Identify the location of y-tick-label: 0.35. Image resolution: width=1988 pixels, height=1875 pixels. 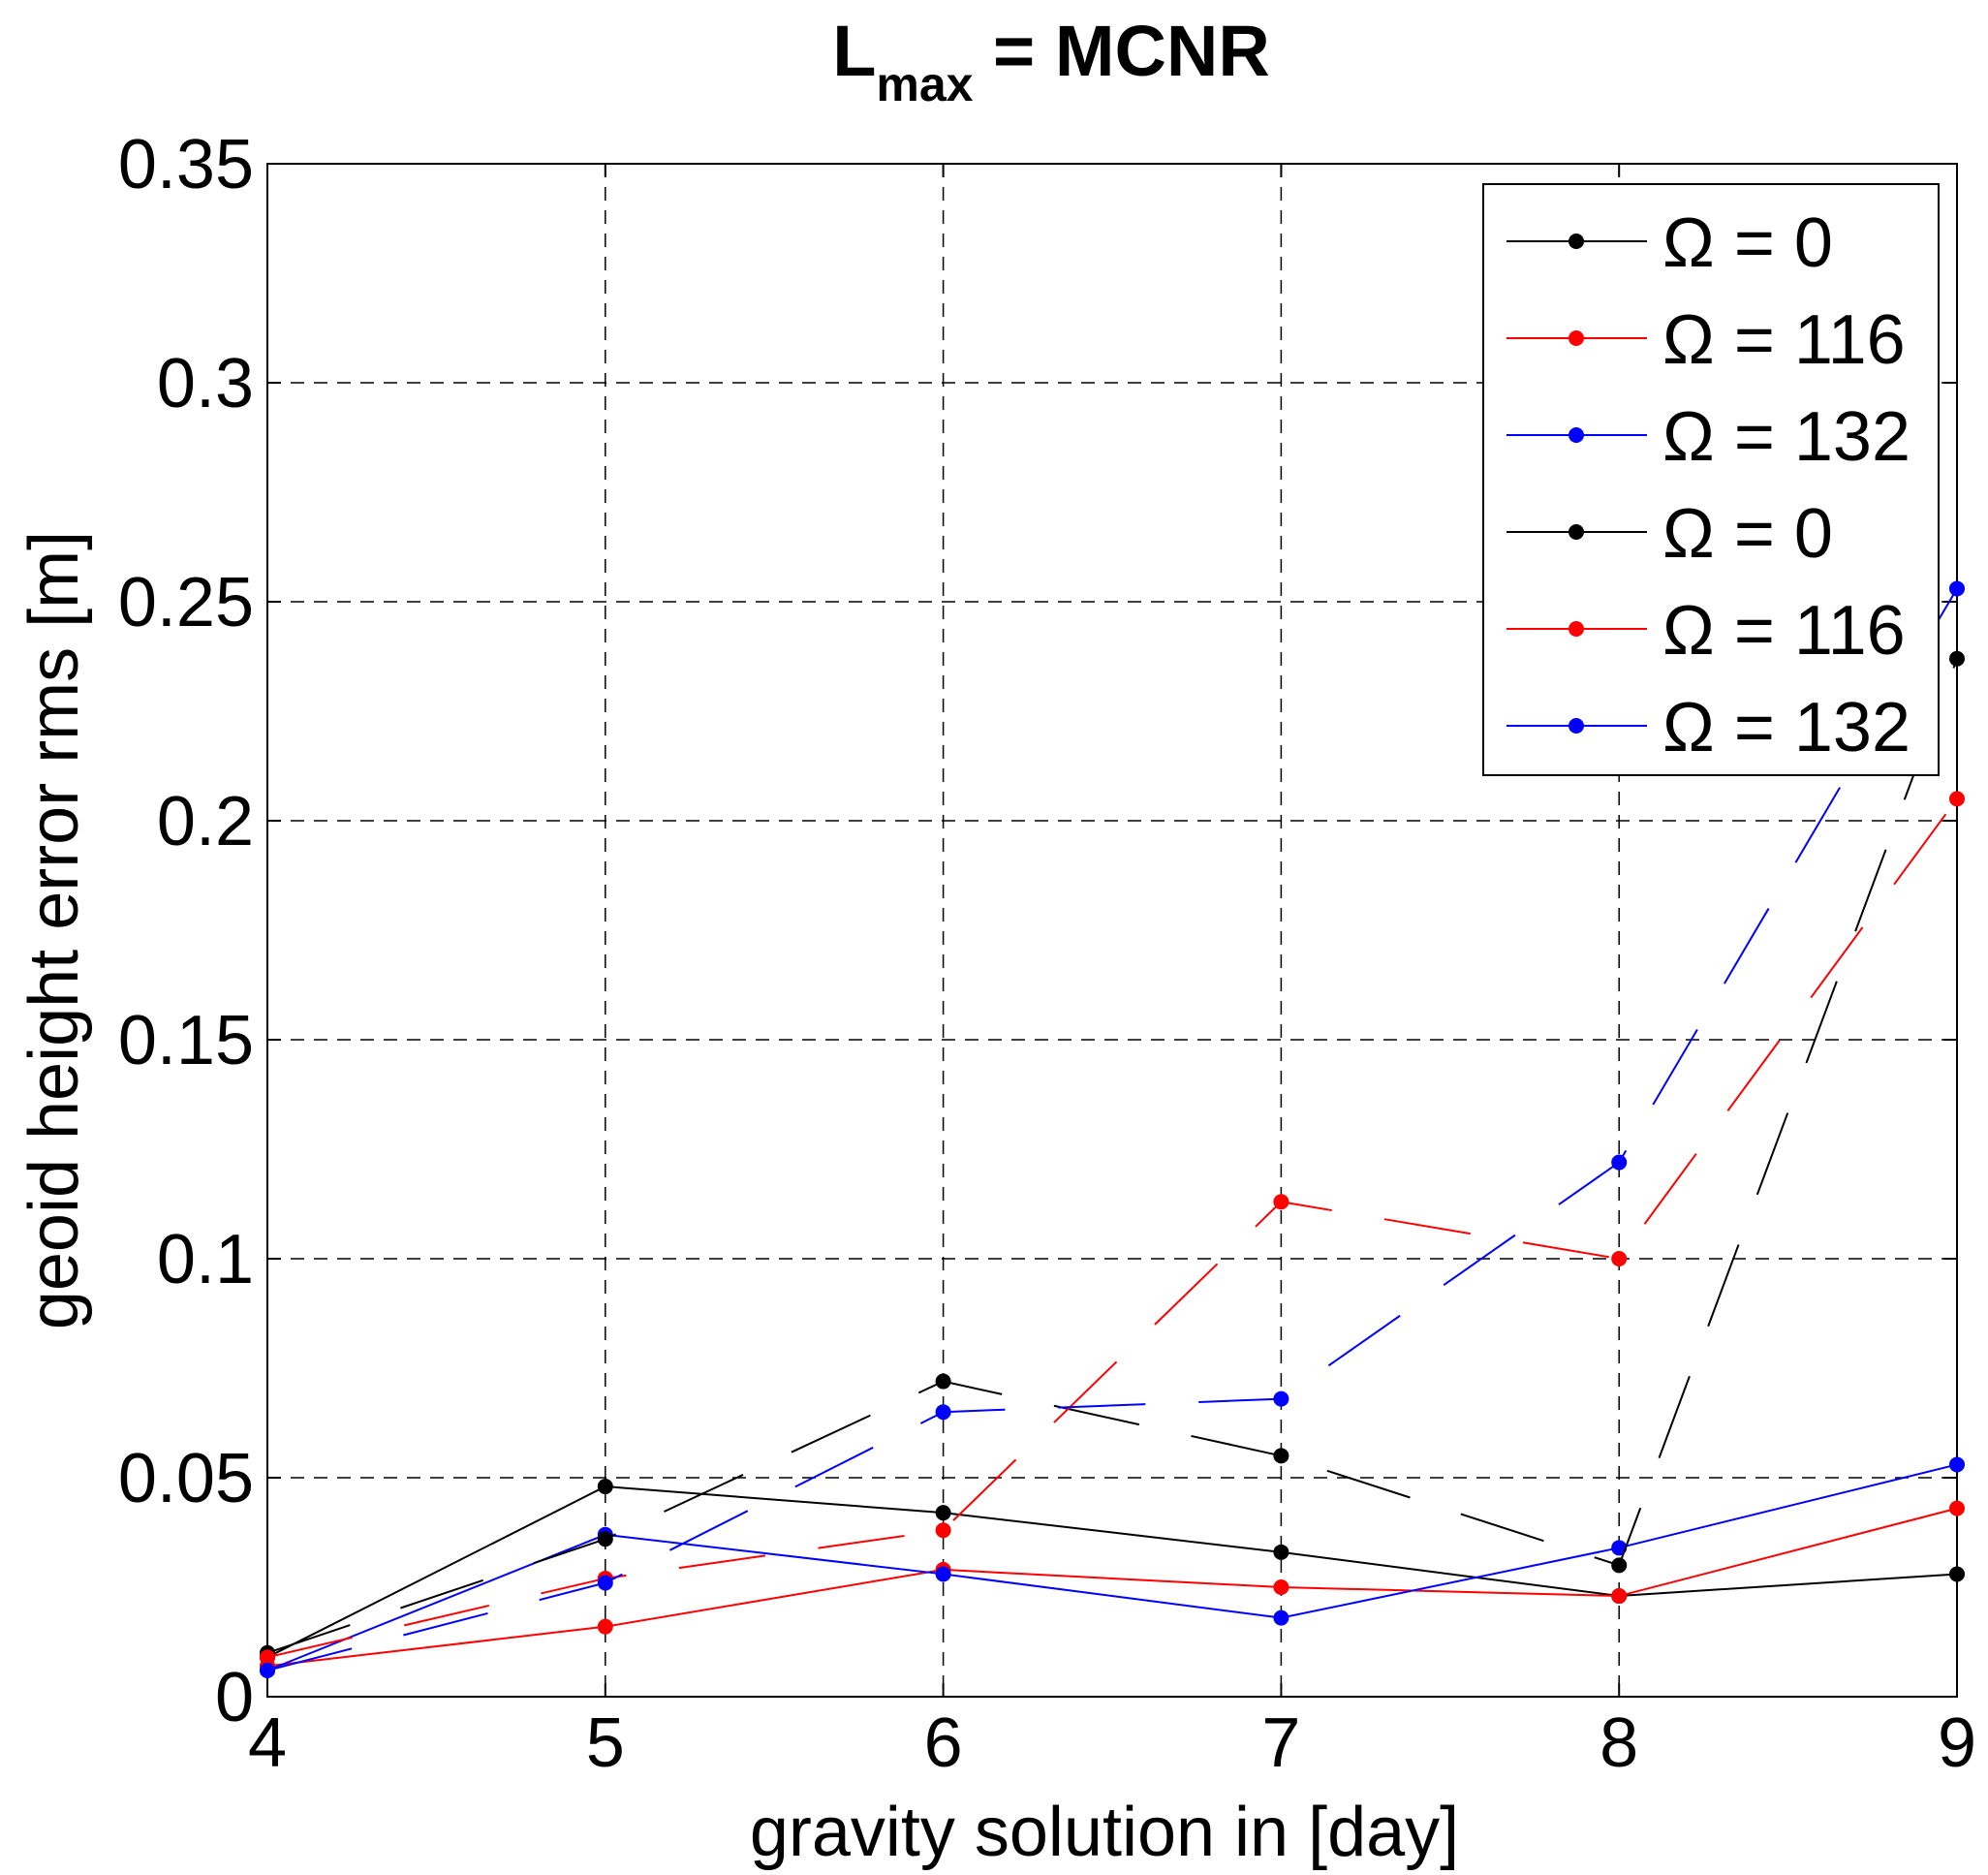
(186, 164).